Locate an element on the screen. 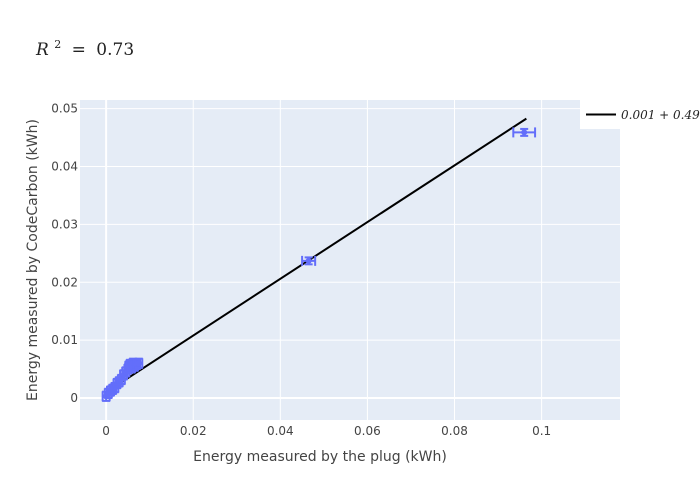 This screenshot has height=500, width=700. y-tick-label: 0.01 is located at coordinates (64, 340).